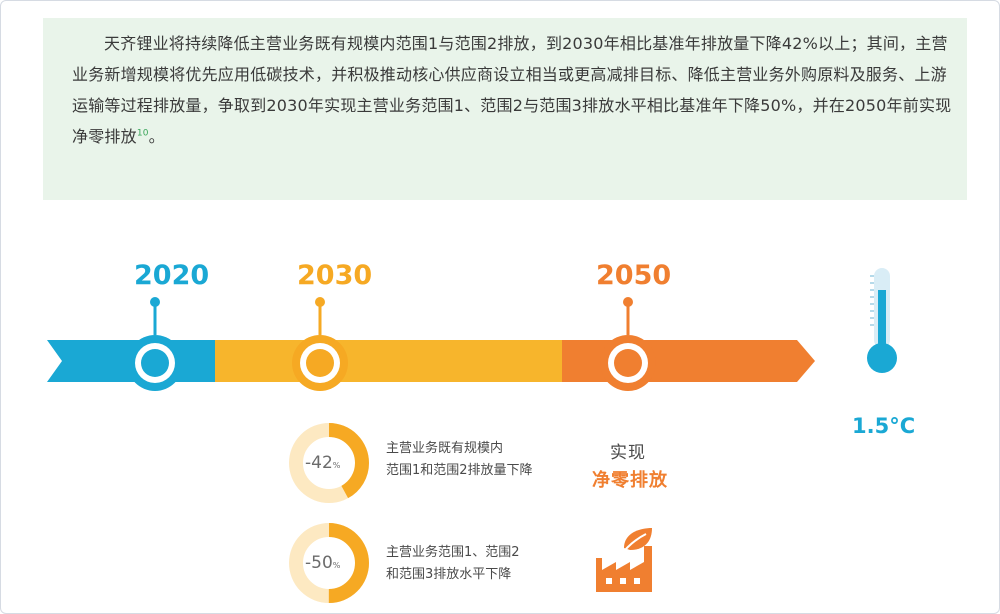  Describe the element at coordinates (320, 344) in the screenshot. I see `milestone-2030-marker` at that location.